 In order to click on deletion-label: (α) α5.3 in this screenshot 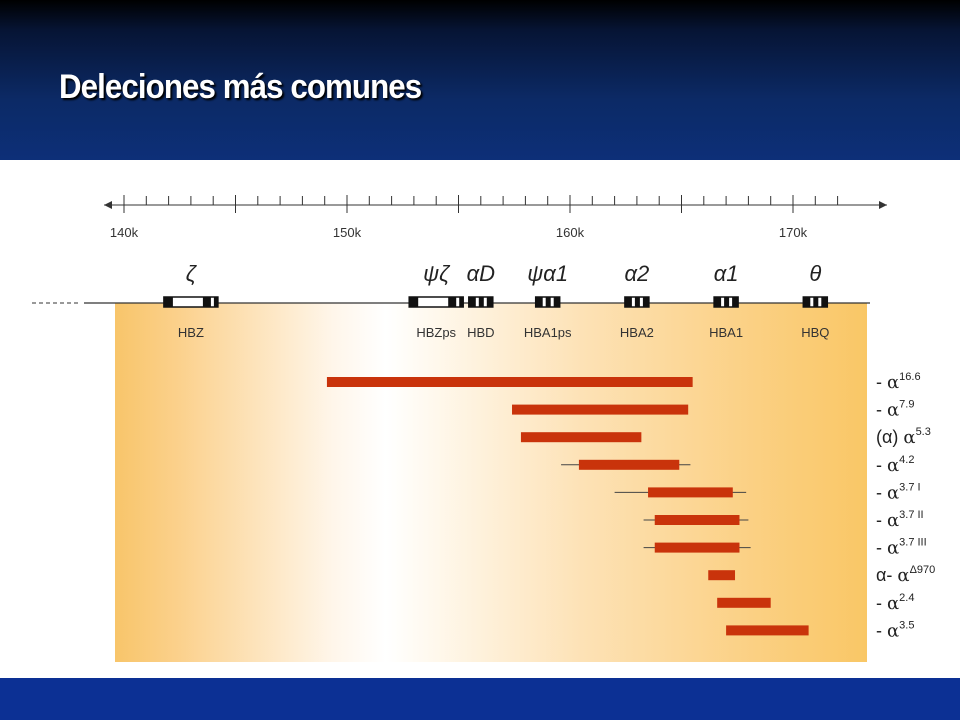, I will do `click(903, 437)`.